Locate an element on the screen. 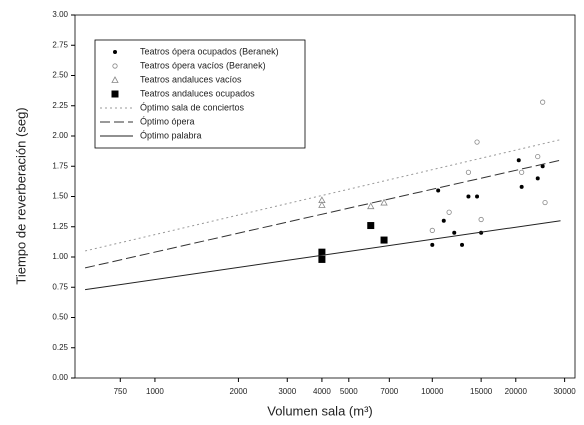  y-tick-label: 1.50 is located at coordinates (60, 196).